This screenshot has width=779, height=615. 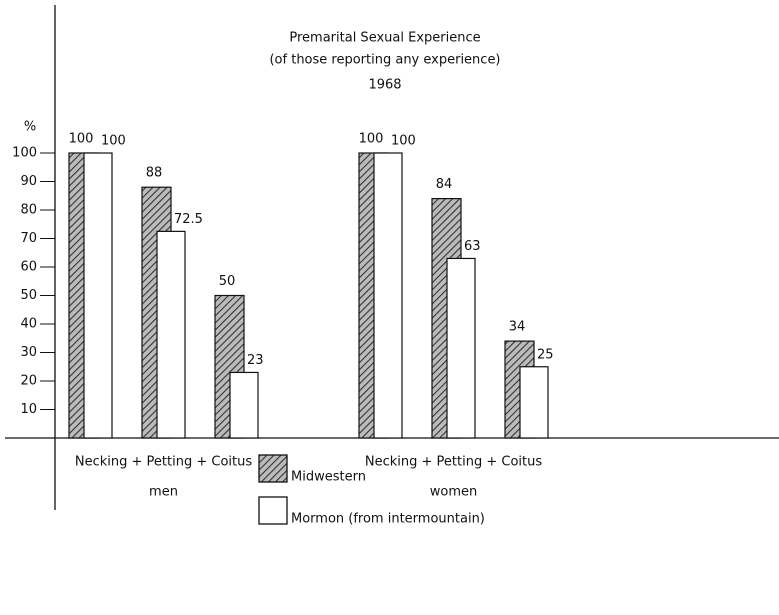 What do you see at coordinates (517, 327) in the screenshot?
I see `data-label: 34` at bounding box center [517, 327].